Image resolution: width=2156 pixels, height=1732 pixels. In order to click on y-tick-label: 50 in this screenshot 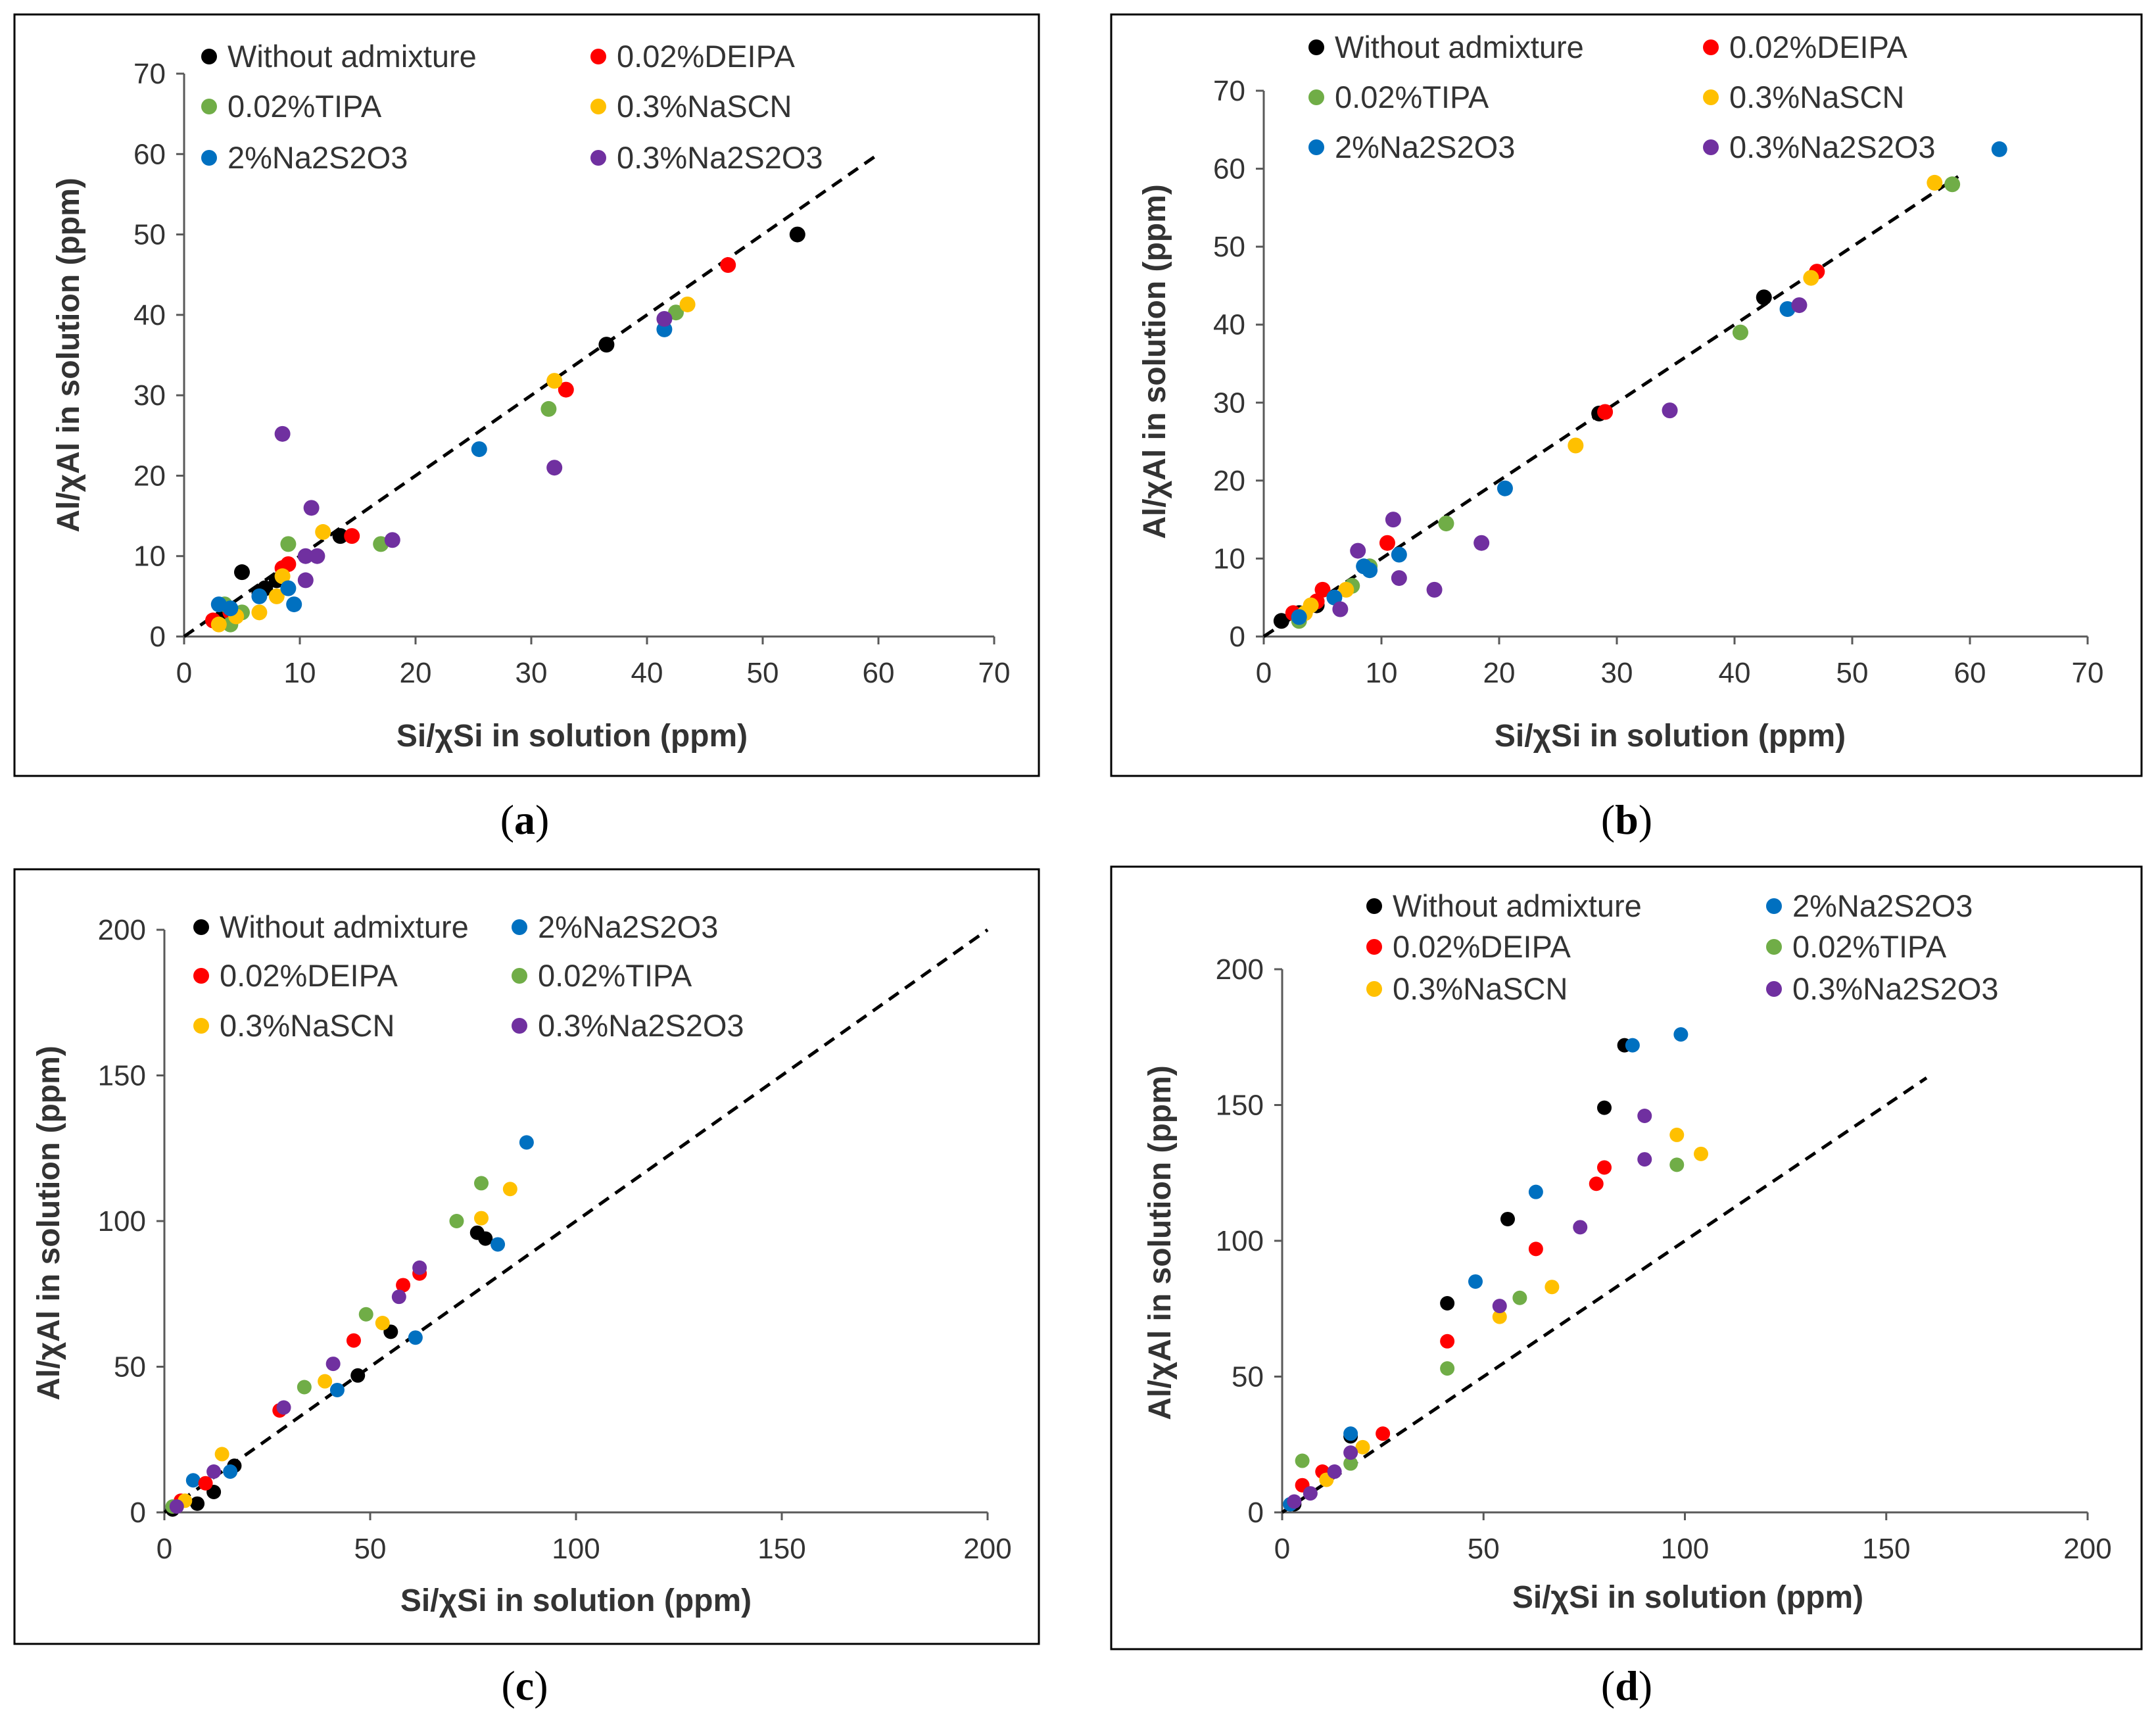, I will do `click(149, 235)`.